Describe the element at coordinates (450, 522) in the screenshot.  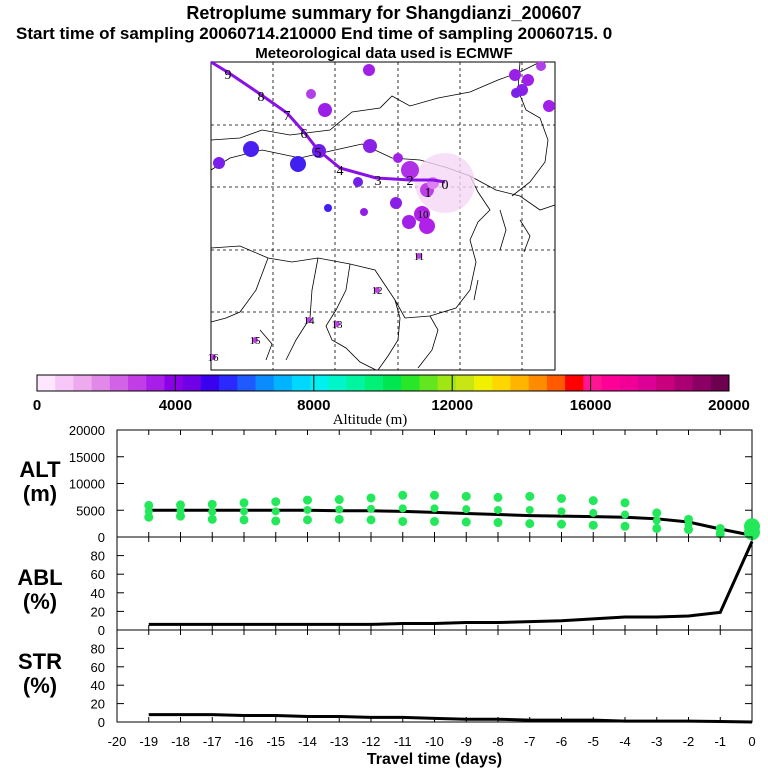
I see `alt-line` at that location.